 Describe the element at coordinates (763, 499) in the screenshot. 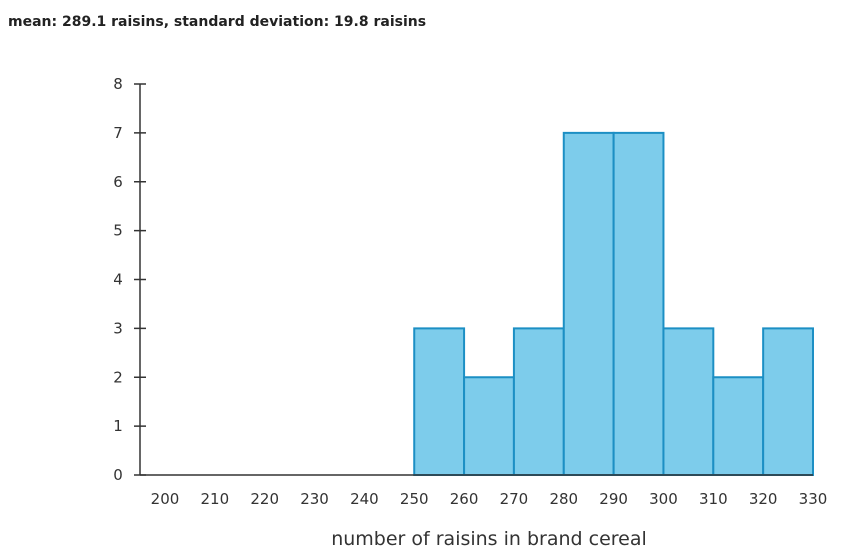

I see `x-tick-label-320: 320` at that location.